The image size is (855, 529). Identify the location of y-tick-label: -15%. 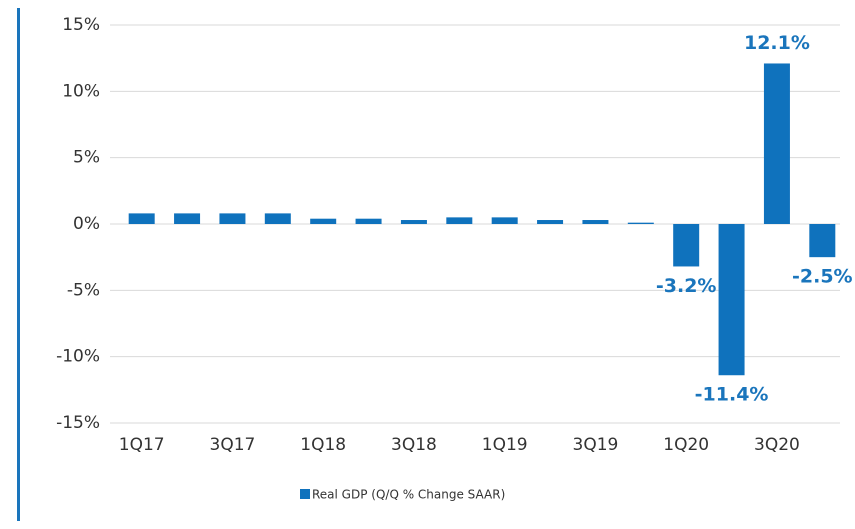
(78, 423).